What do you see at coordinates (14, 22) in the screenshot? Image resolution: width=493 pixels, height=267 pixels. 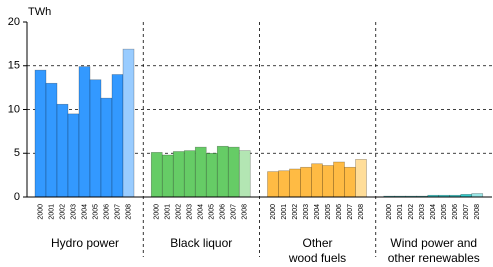 I see `y-tick-label: 20` at bounding box center [14, 22].